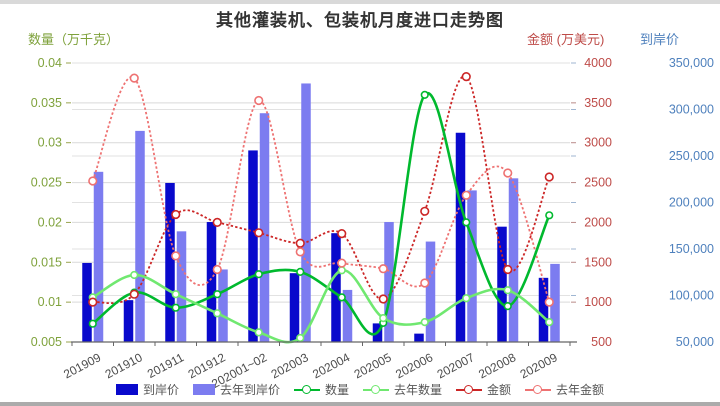  I want to click on legend-label: 金额, so click(499, 390).